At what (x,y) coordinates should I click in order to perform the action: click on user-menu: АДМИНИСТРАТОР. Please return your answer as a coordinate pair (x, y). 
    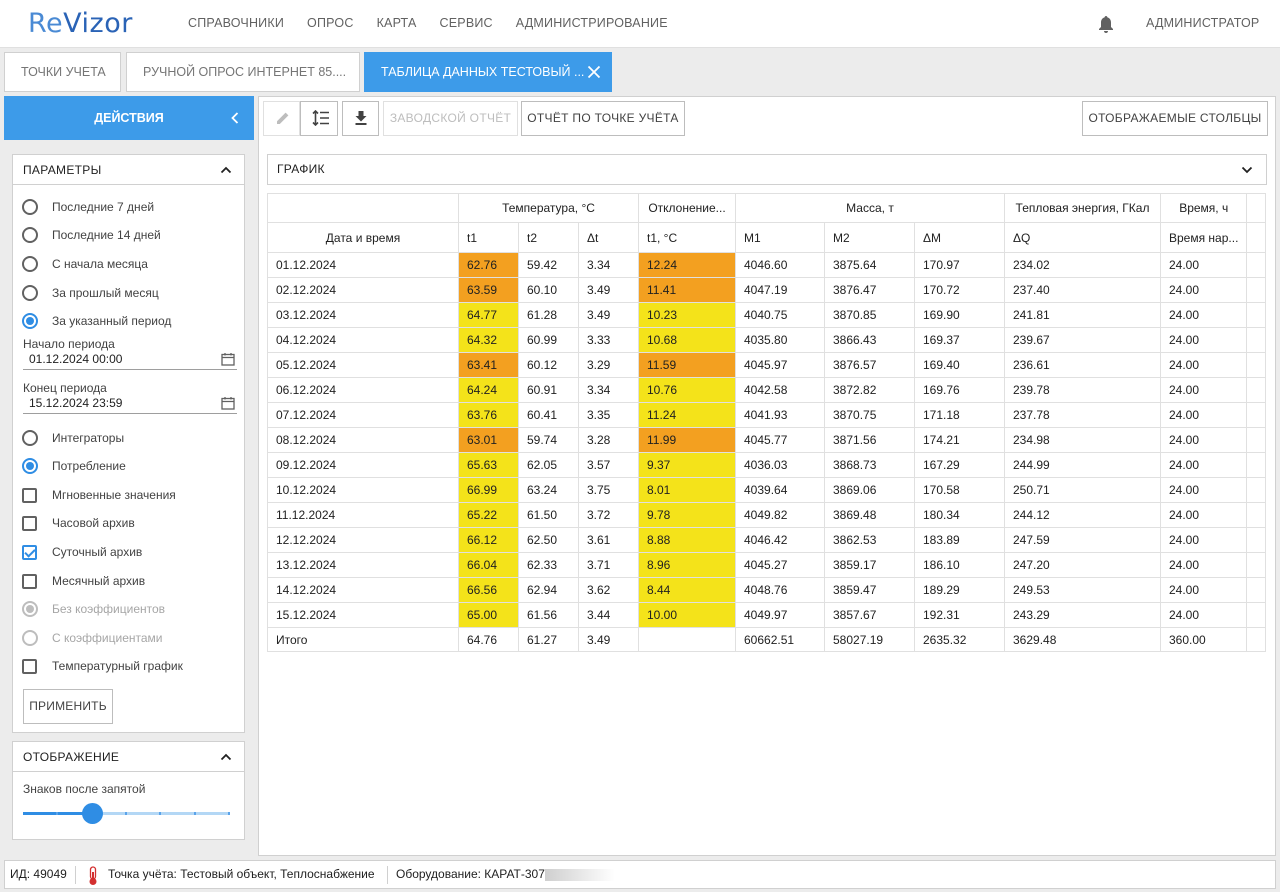
    Looking at the image, I should click on (1203, 23).